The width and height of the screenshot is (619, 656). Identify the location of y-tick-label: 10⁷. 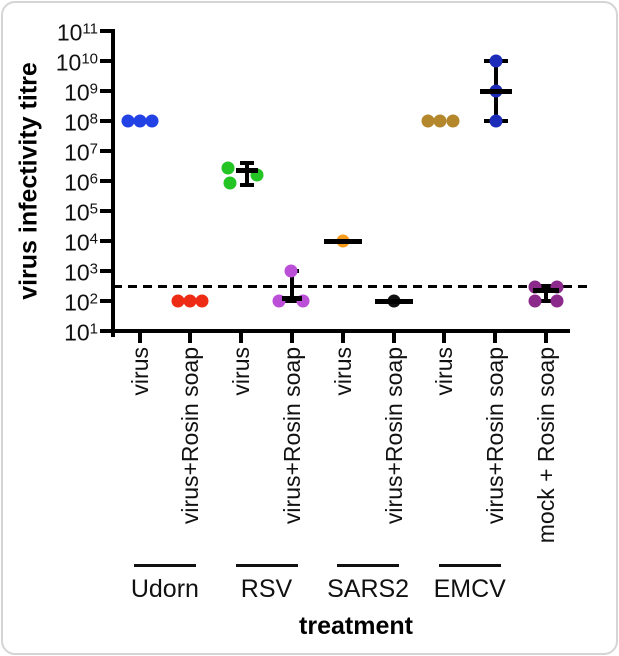
(81, 152).